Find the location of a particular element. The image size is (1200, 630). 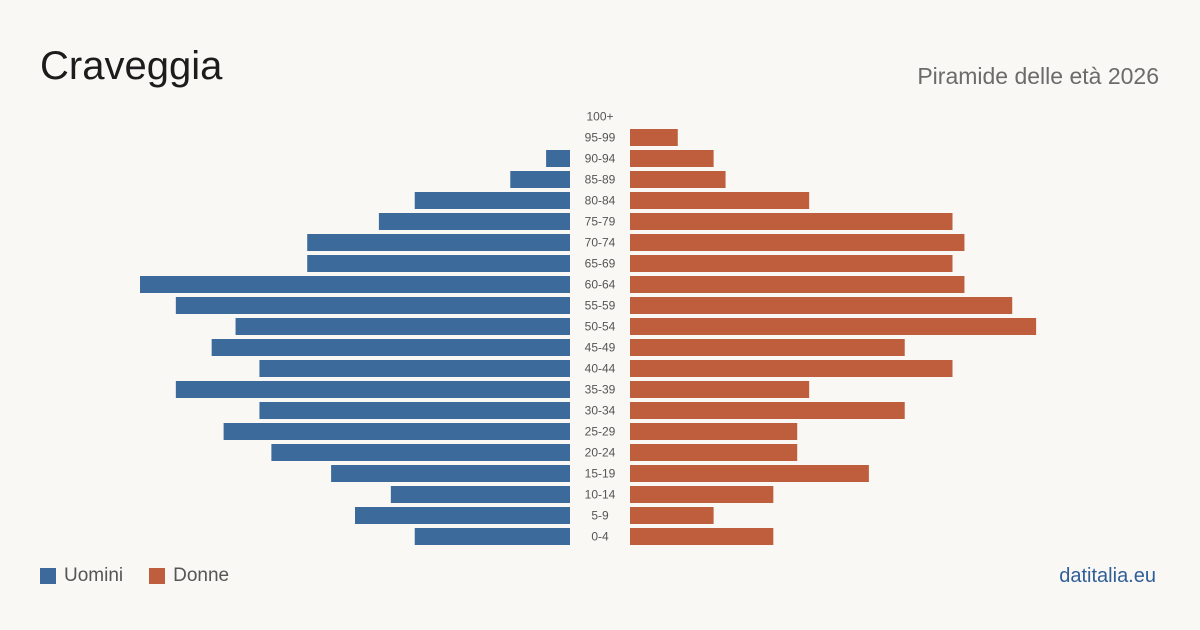

legend-item-male: Uomini is located at coordinates (81, 576).